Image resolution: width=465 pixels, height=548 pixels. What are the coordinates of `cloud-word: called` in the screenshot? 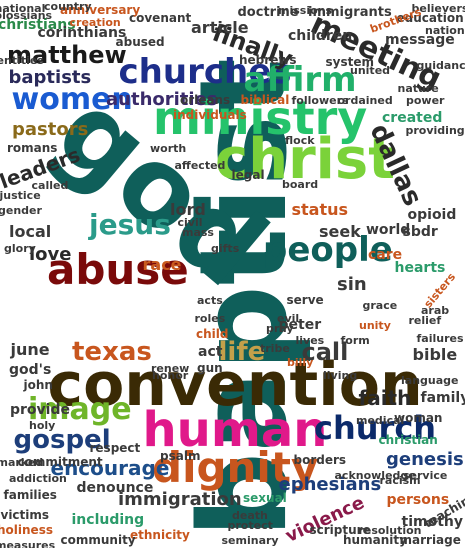 It's located at (50, 185).